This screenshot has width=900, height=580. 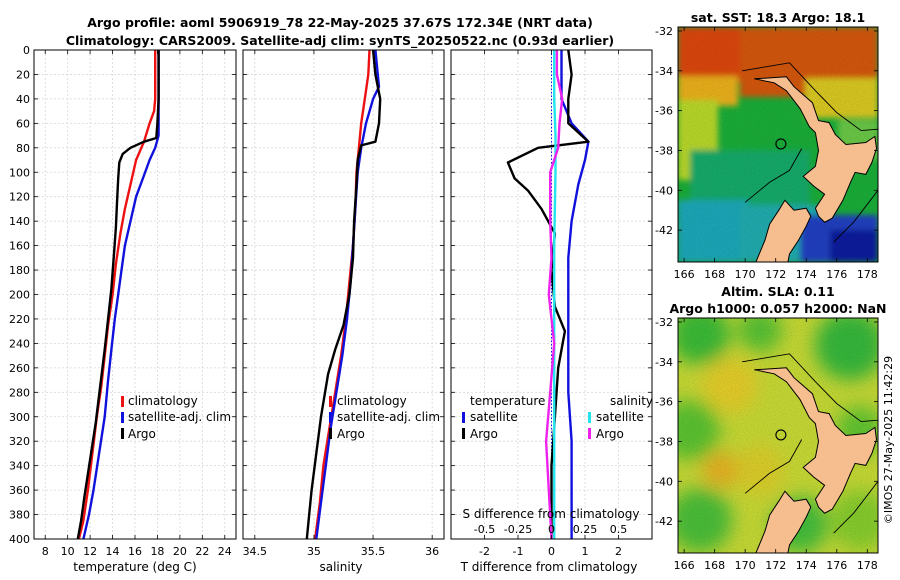 What do you see at coordinates (777, 291) in the screenshot?
I see `sla-map-title-1: Altim. SLA: 0.11` at bounding box center [777, 291].